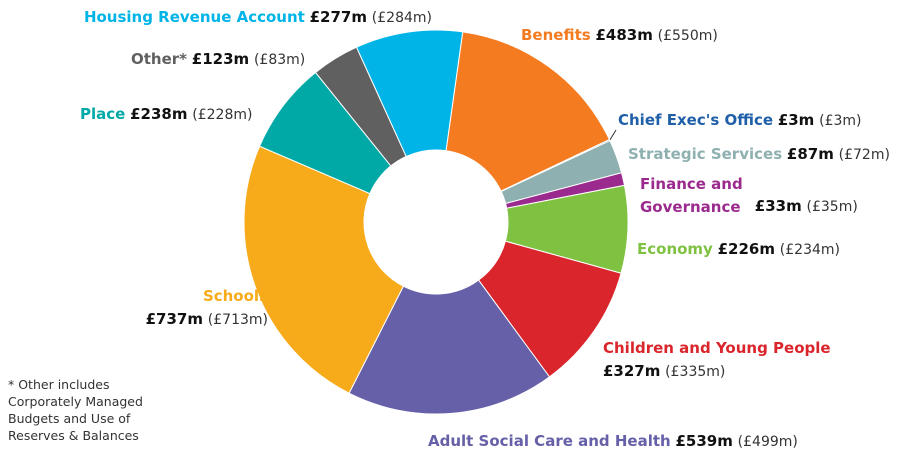 The width and height of the screenshot is (904, 453). What do you see at coordinates (840, 121) in the screenshot?
I see `previous-label: (£3m)` at bounding box center [840, 121].